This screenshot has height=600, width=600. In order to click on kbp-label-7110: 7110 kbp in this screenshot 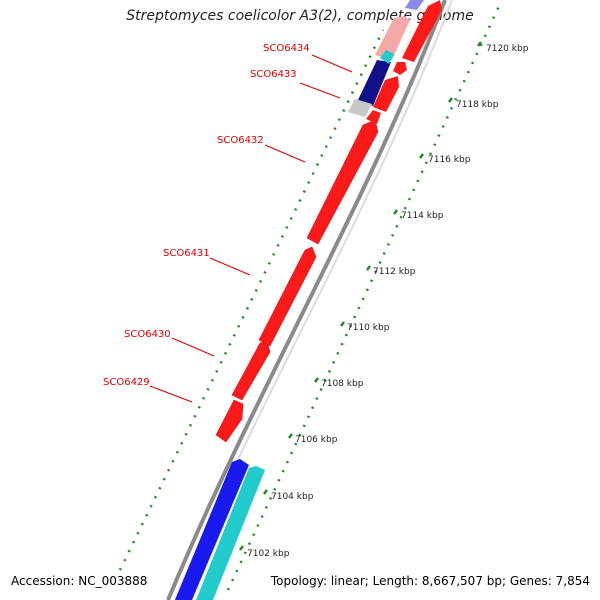, I will do `click(368, 328)`.